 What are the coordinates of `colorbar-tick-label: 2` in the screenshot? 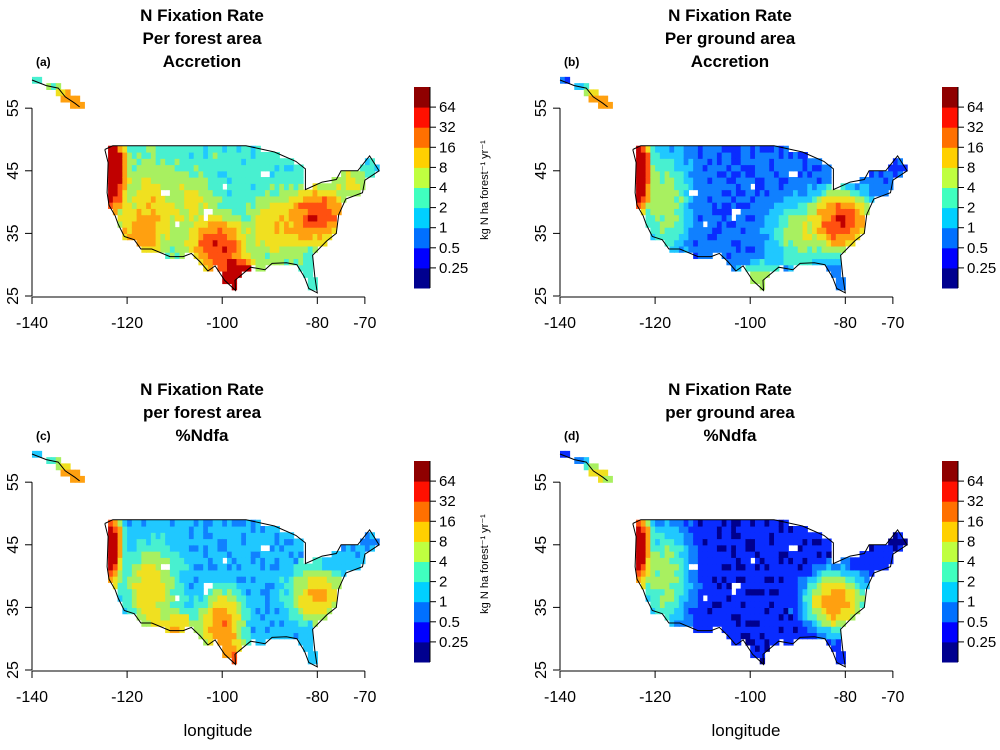 It's located at (971, 208).